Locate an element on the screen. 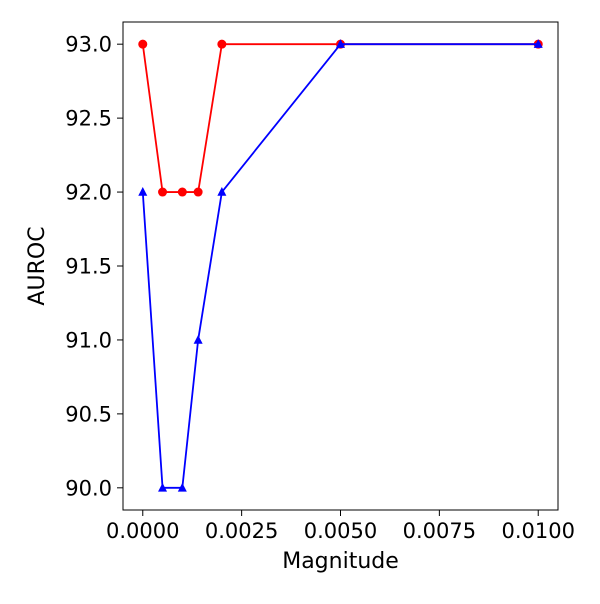 The image size is (600, 604). x-tick-label: 0.0025 is located at coordinates (241, 531).